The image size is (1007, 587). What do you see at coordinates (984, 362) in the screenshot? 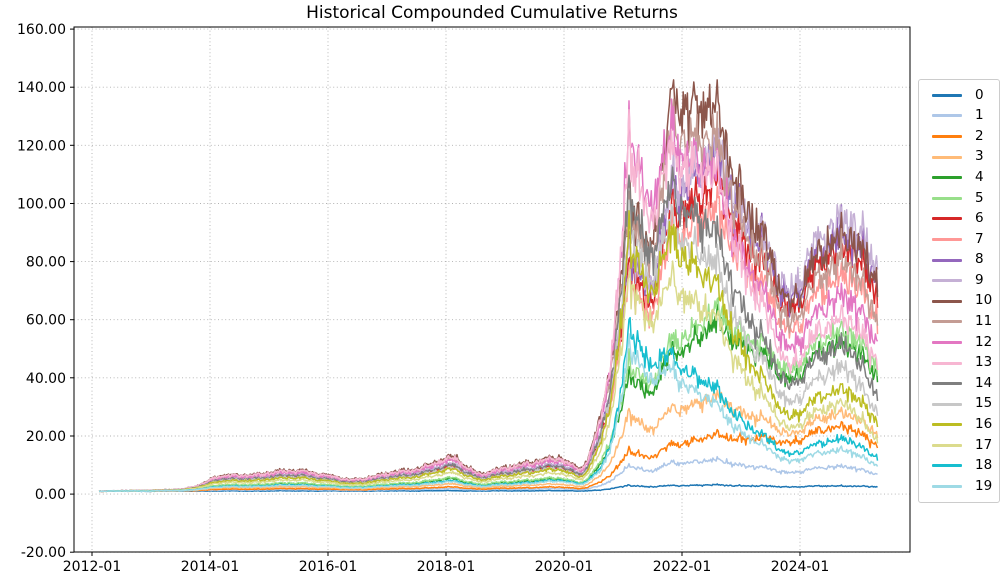
I see `legend-entry-label: 13` at bounding box center [984, 362].